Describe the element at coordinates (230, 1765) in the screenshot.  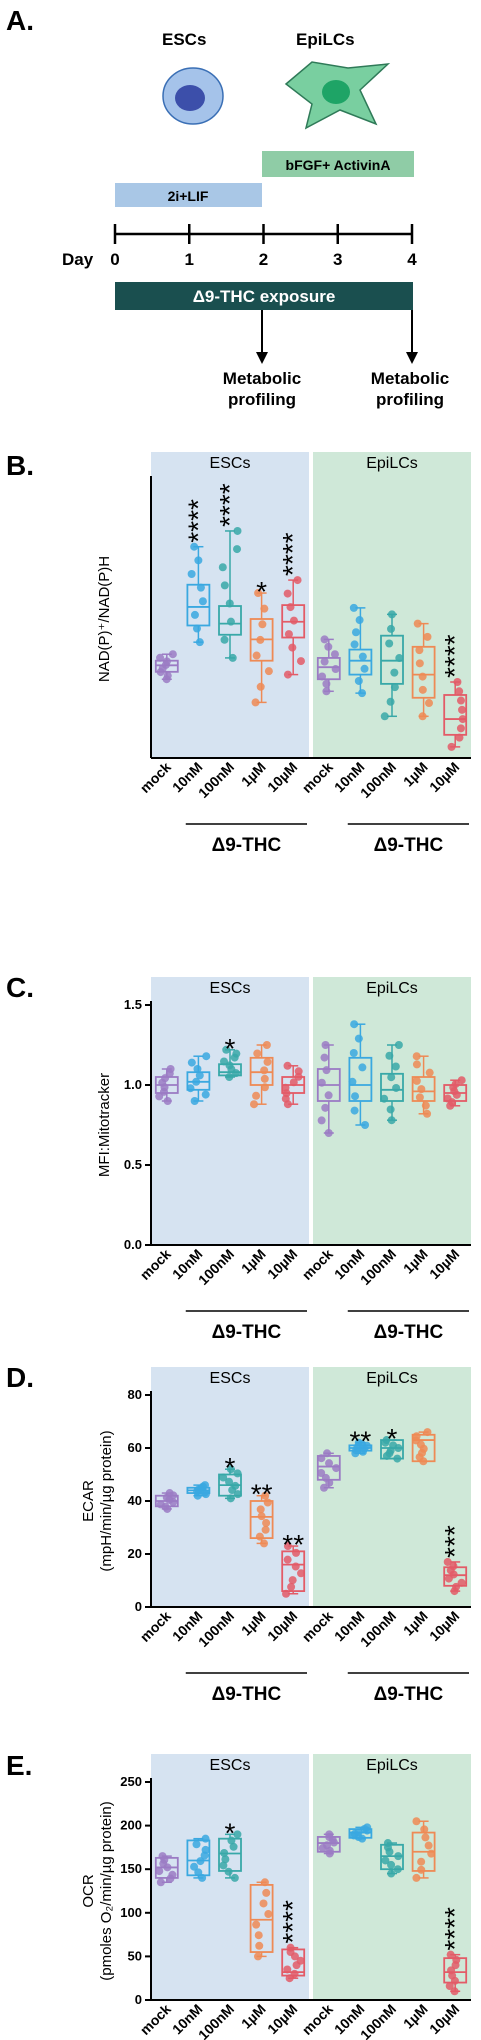
I see `group-label: ESCs` at that location.